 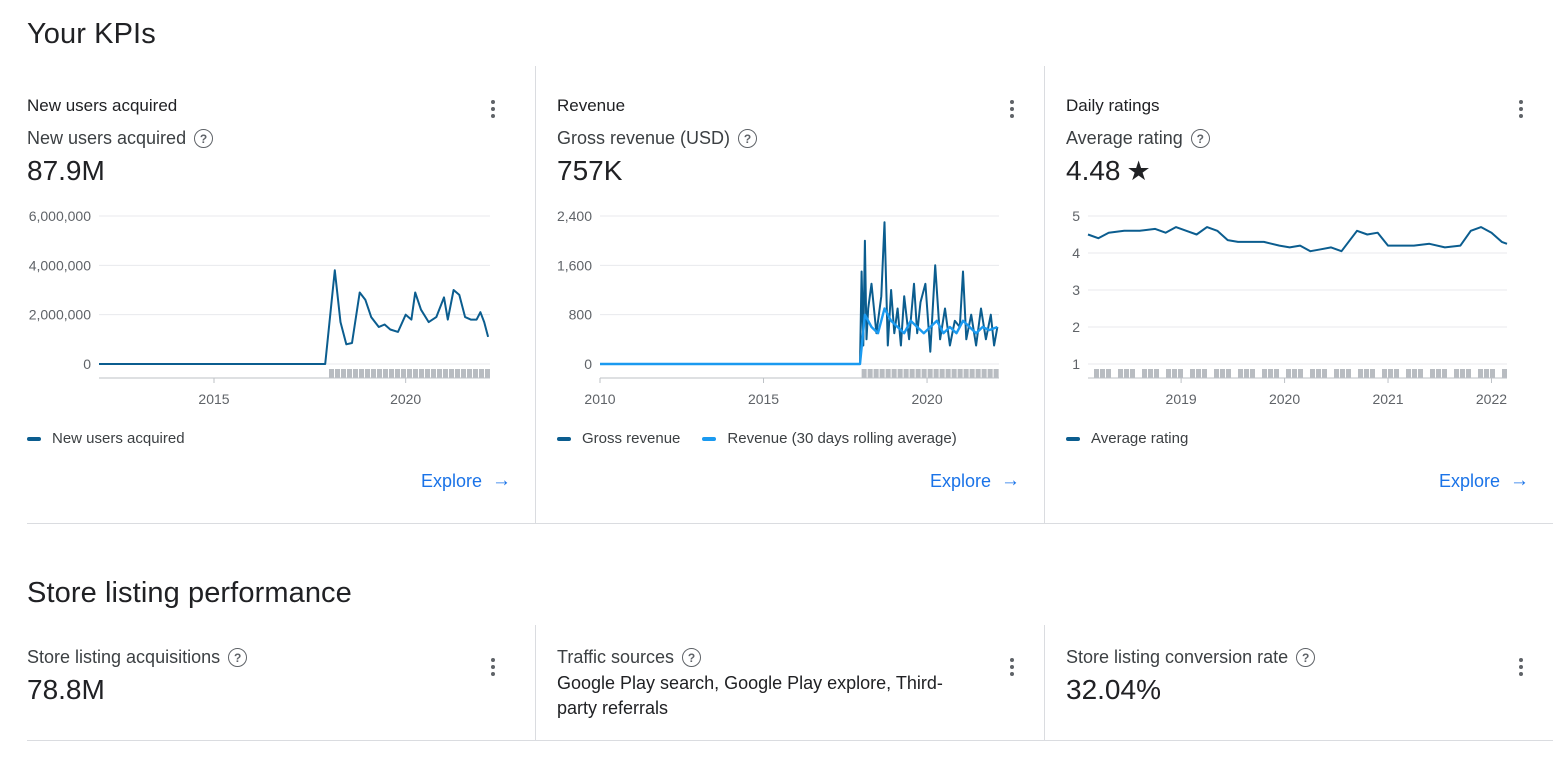 I want to click on ratings-chart: 1 2 3 4 5 2019 2020 2021 2022, so click(x=1290, y=307).